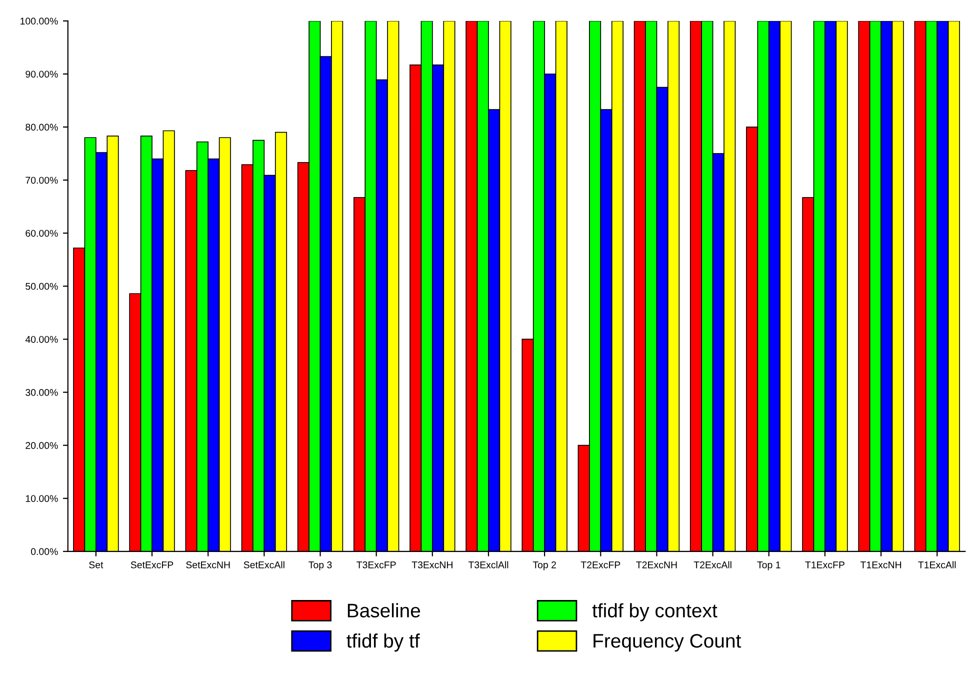  Describe the element at coordinates (96, 564) in the screenshot. I see `x-tick-label: Set` at that location.